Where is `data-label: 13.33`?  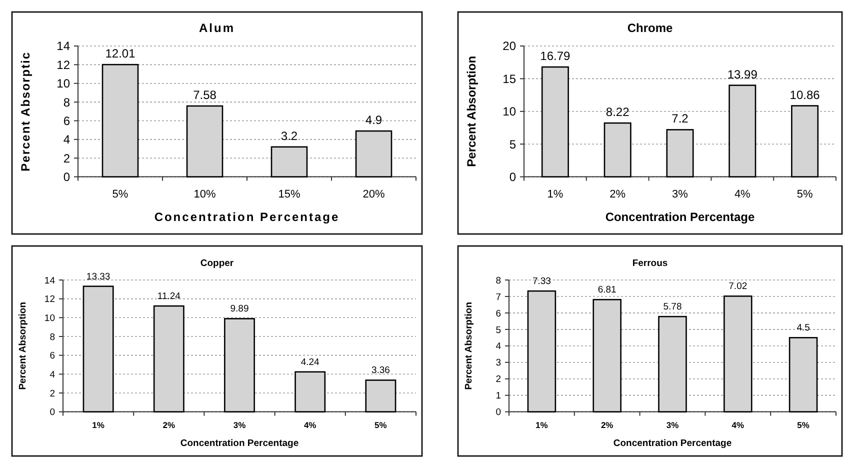
data-label: 13.33 is located at coordinates (98, 276).